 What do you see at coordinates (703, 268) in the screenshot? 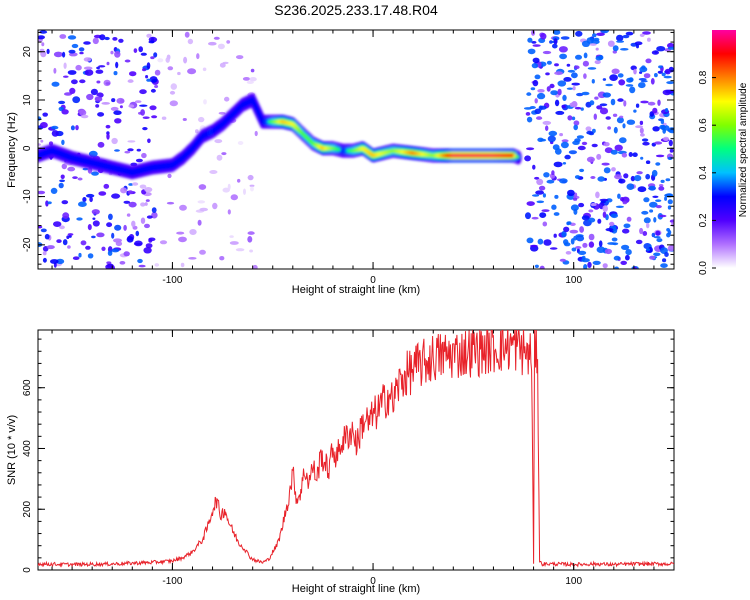
I see `colorbar-tick-label: 0.0` at bounding box center [703, 268].